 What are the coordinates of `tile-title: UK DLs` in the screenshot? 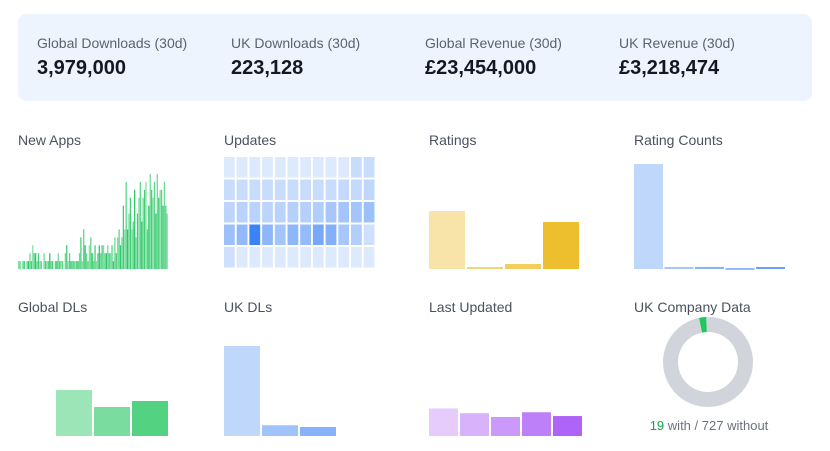 It's located at (248, 307).